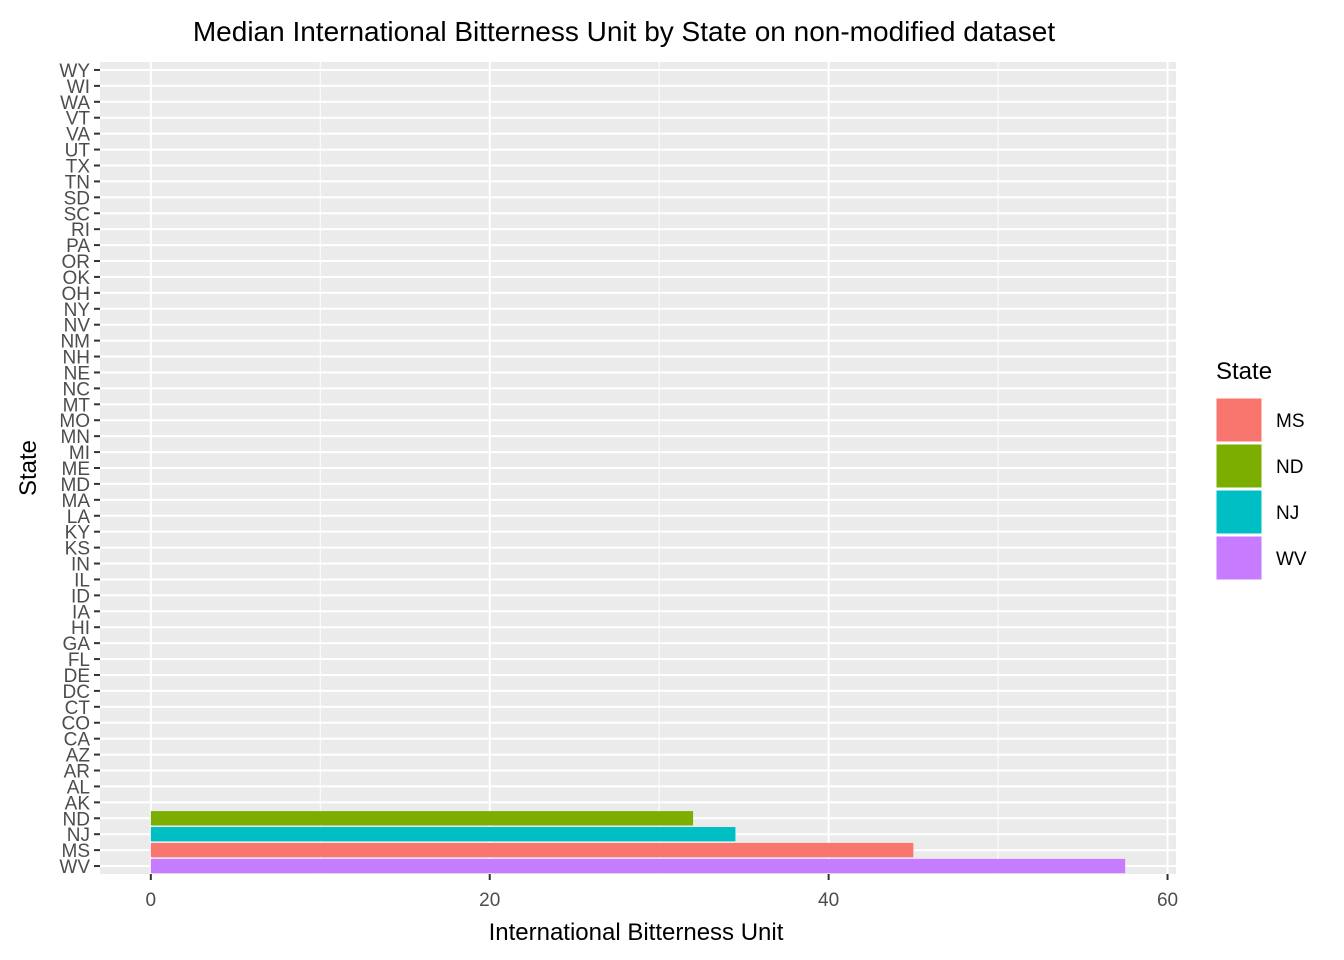 This screenshot has height=960, width=1344. I want to click on x-tick-label: 20, so click(489, 900).